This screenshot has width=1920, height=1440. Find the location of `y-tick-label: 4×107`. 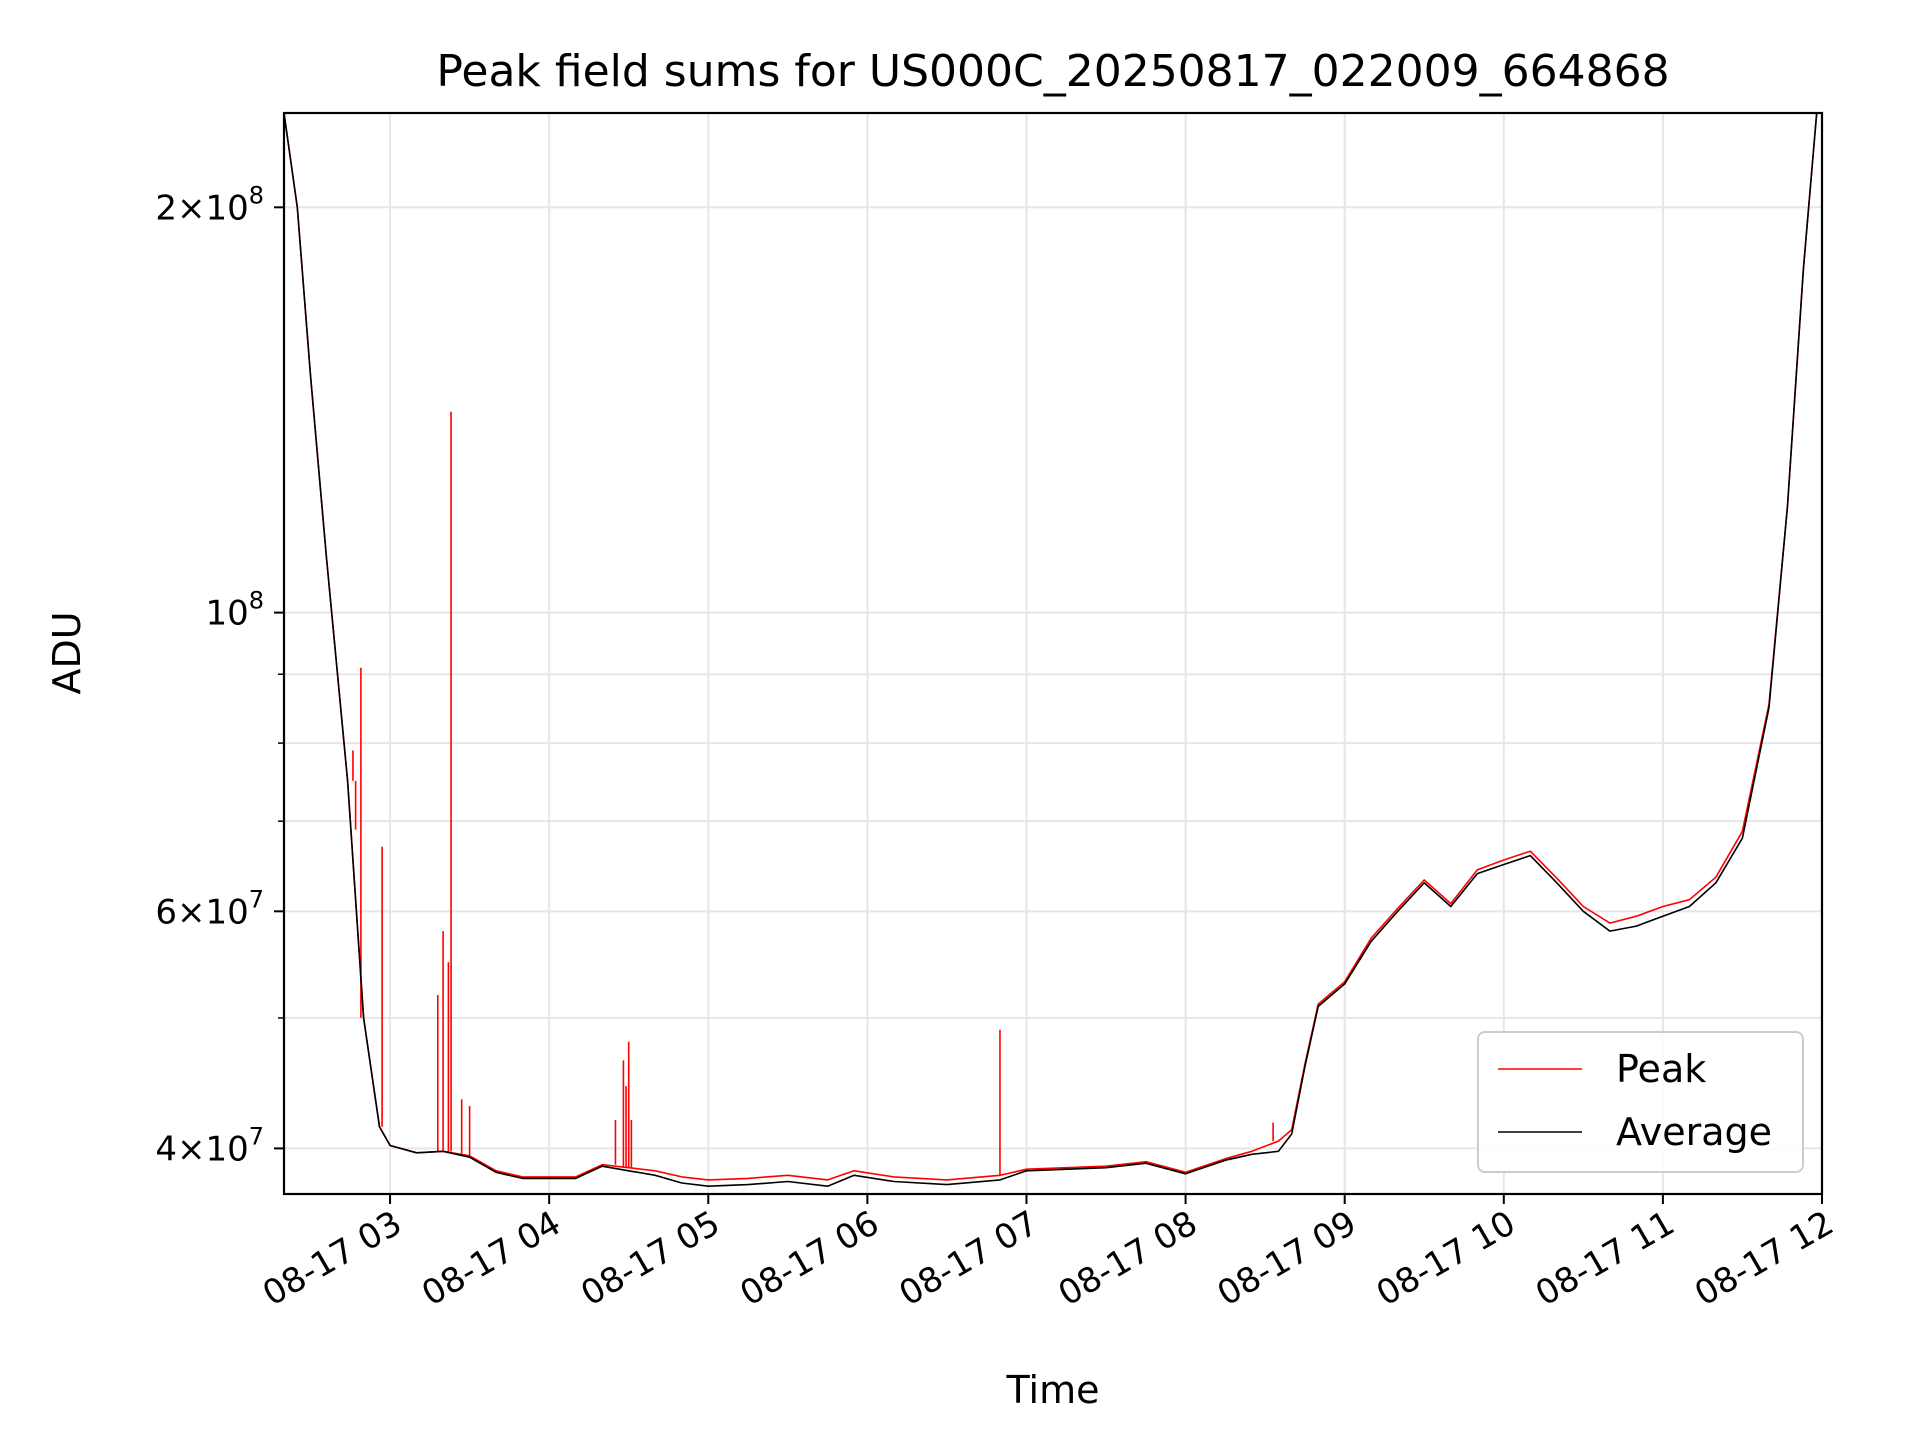

y-tick-label: 4×107 is located at coordinates (209, 1145).